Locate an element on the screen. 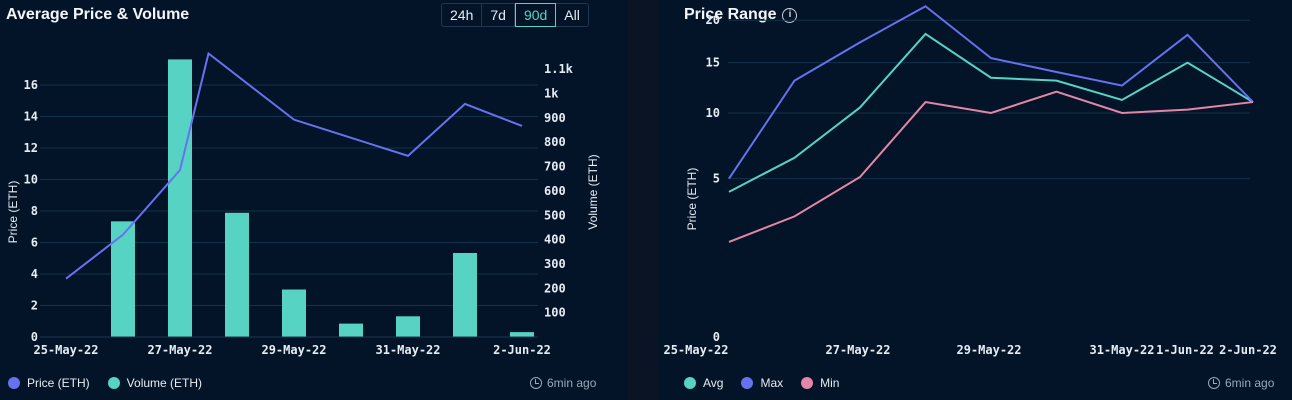  y-right-tick-label: 700 is located at coordinates (555, 167).